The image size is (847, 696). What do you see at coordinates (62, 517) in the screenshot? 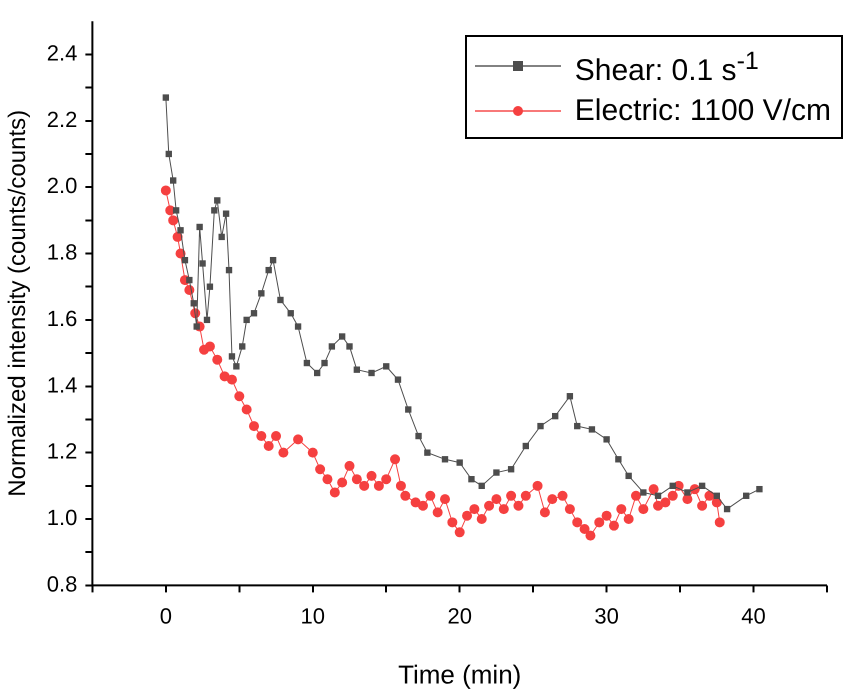
I see `y-tick-label: 1.0` at bounding box center [62, 517].